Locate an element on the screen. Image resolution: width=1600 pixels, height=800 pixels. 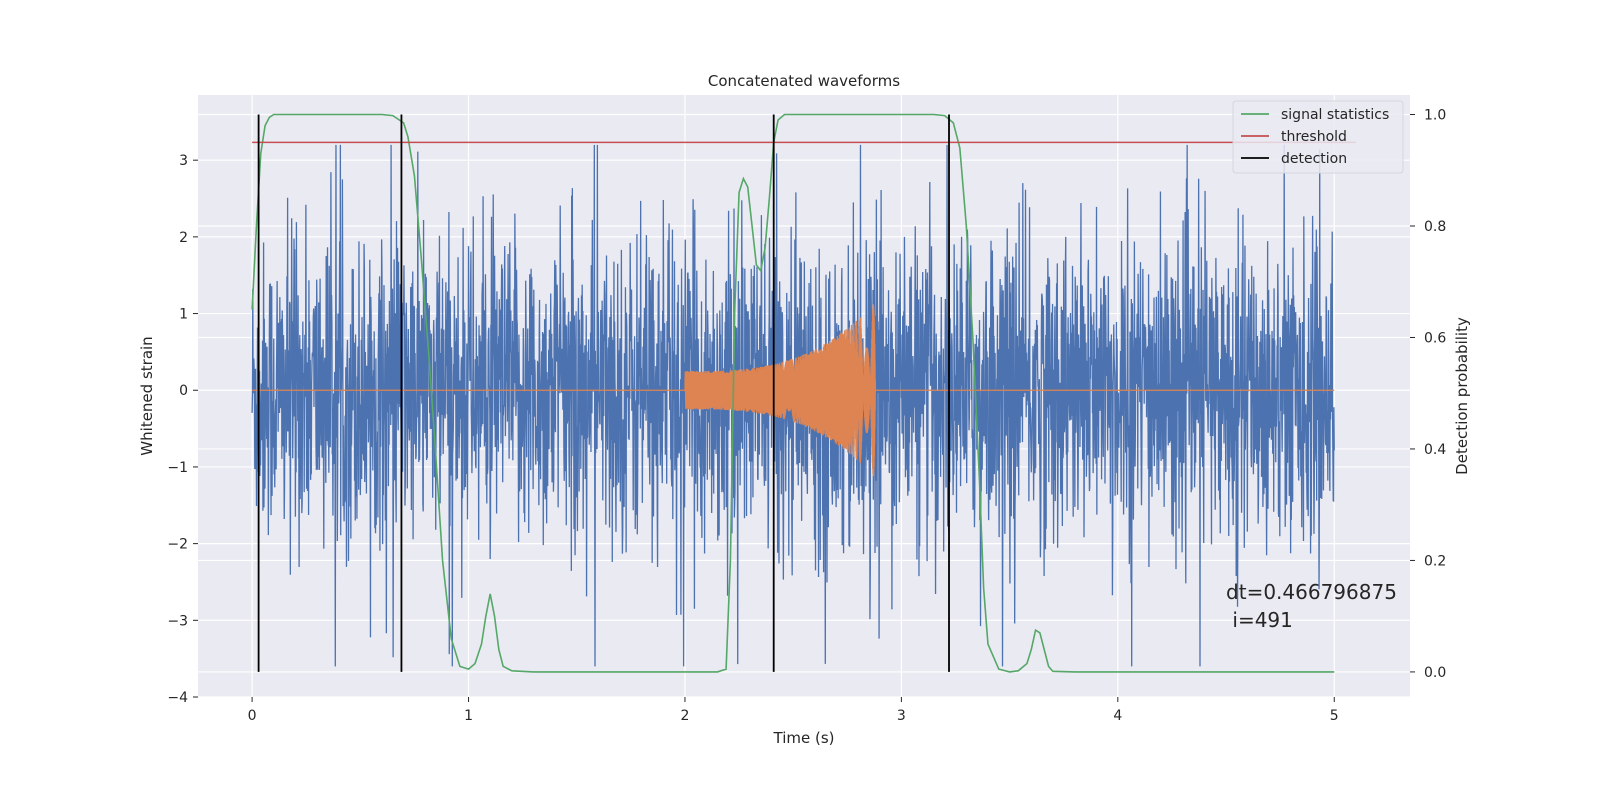
legend-label-2: detection is located at coordinates (1314, 159).